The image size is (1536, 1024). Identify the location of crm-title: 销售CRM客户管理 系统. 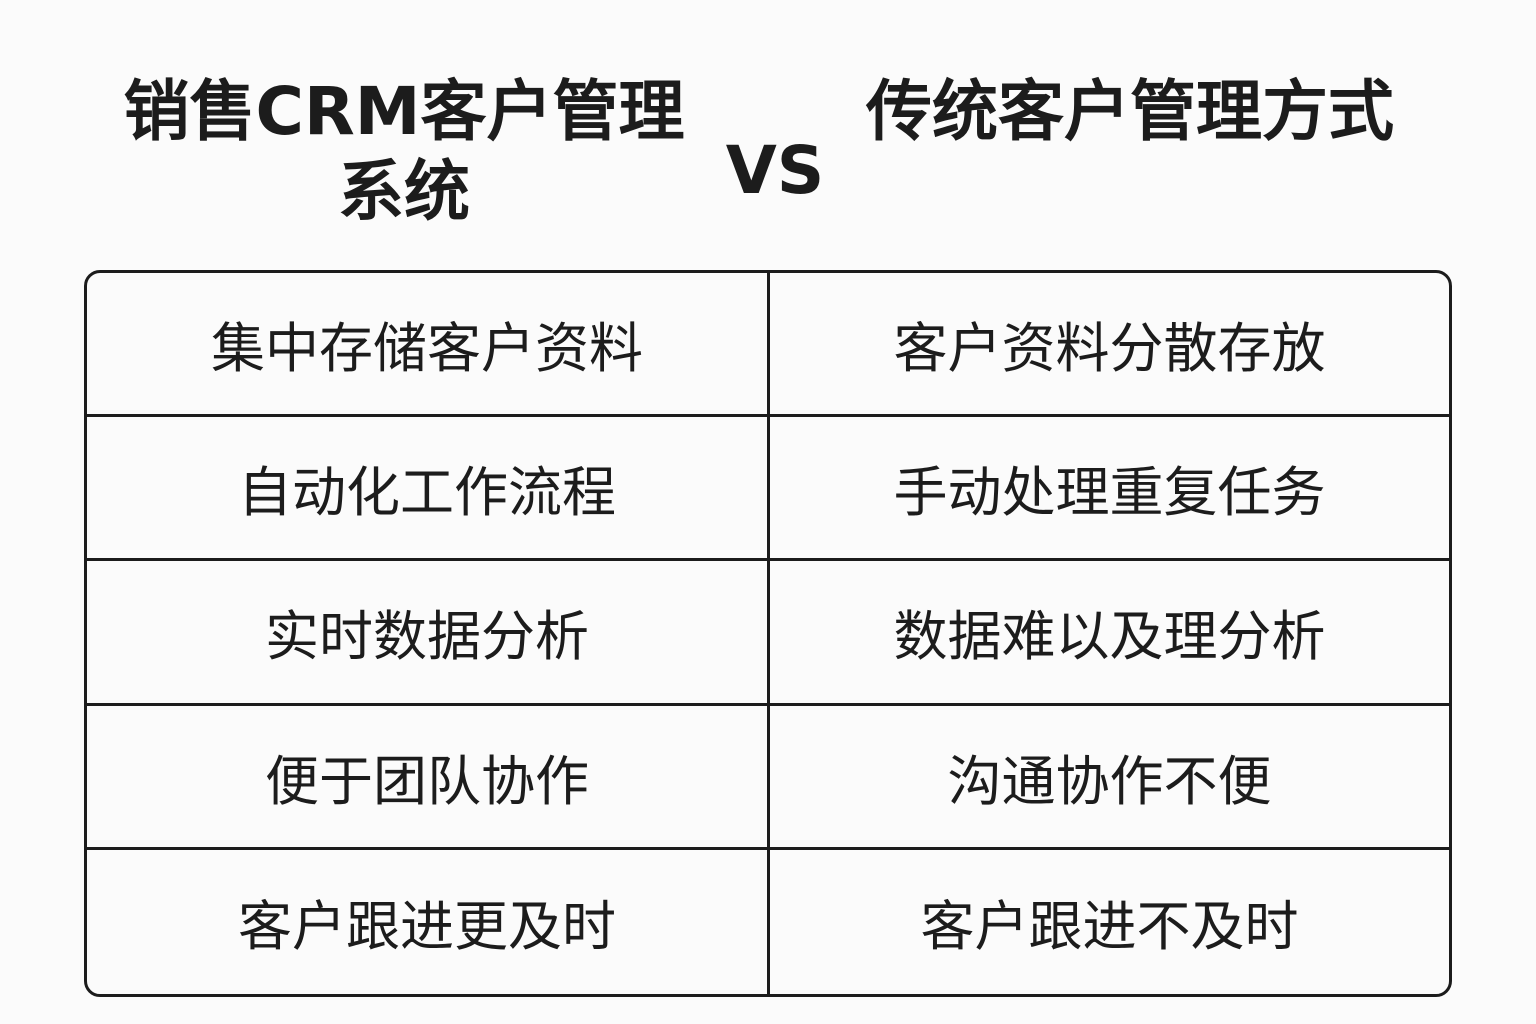
(404, 152).